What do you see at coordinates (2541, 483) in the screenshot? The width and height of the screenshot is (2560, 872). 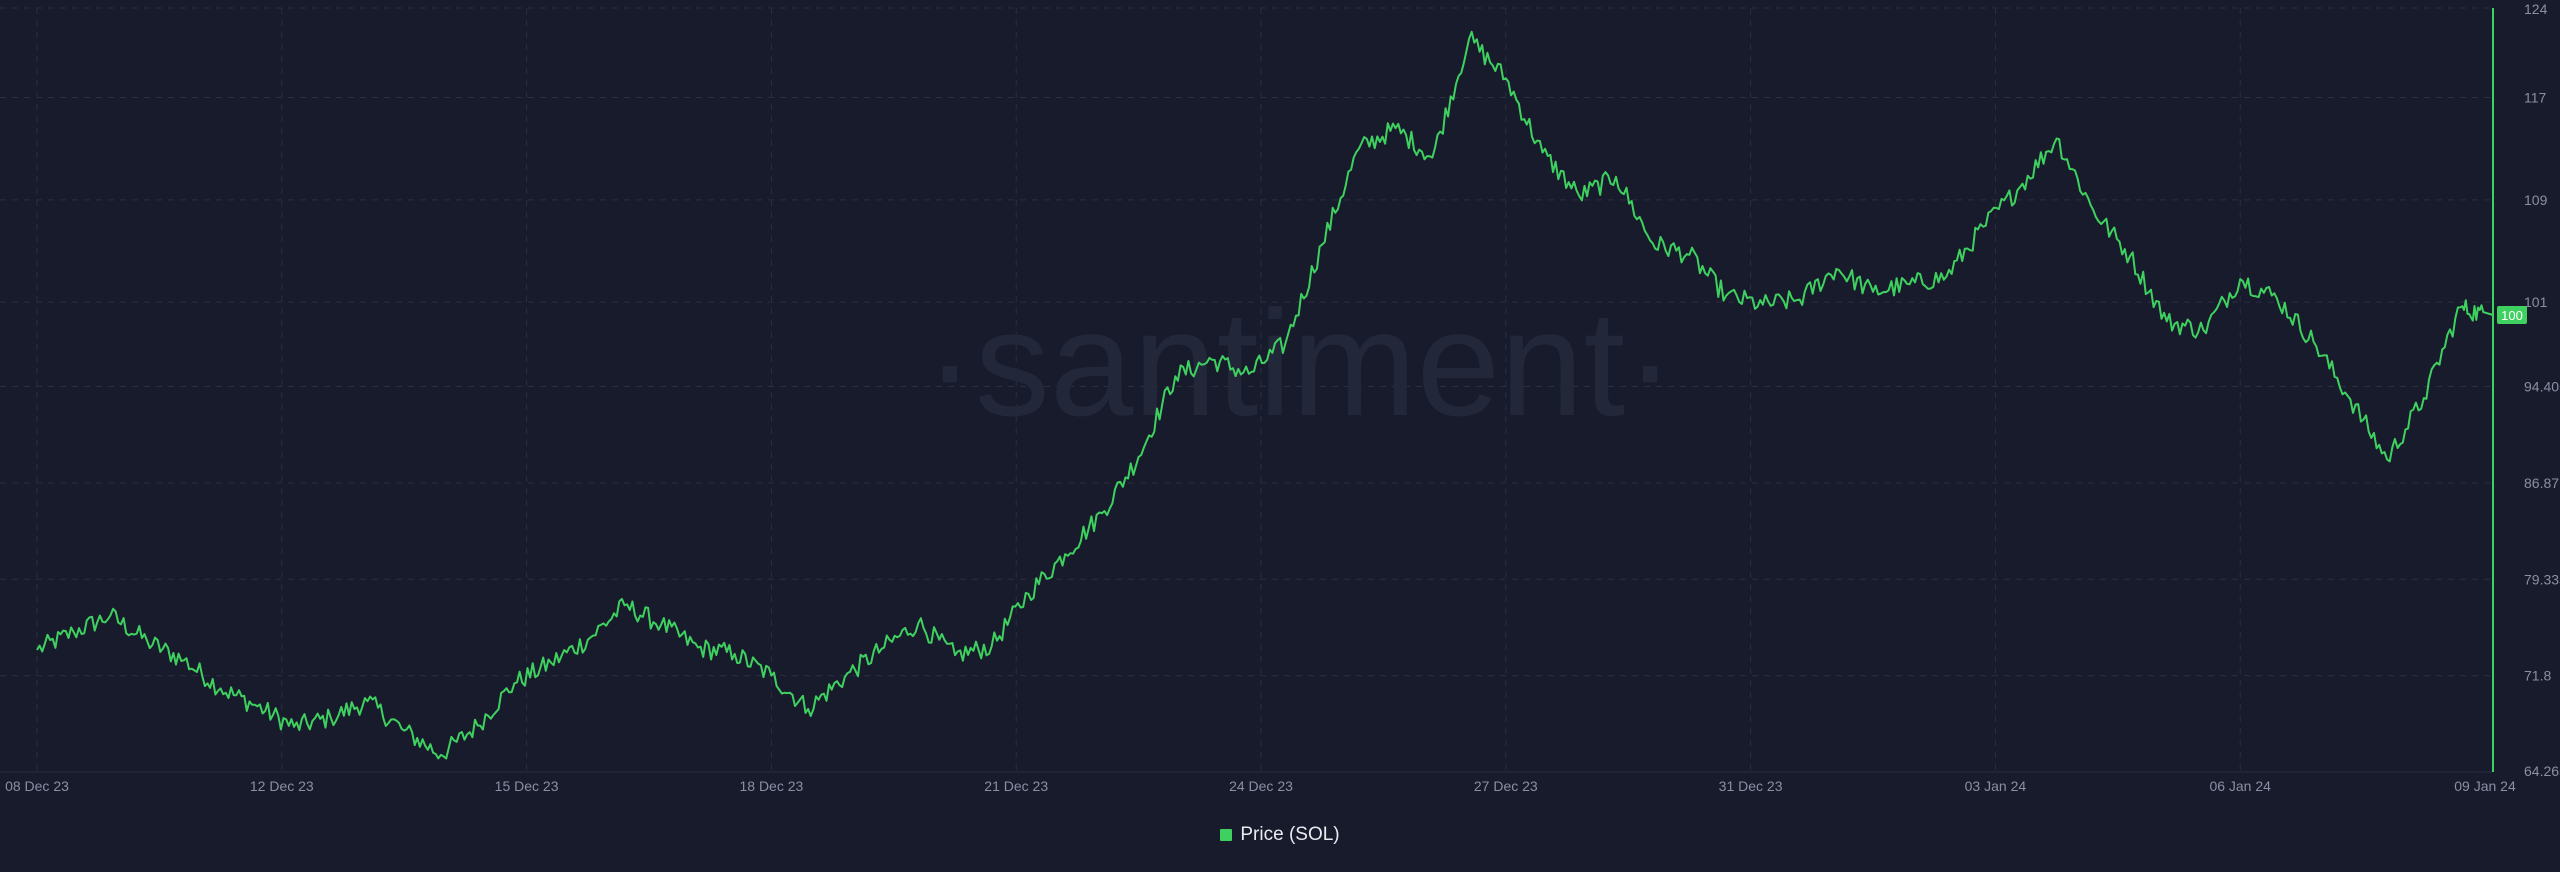 I see `y-tick-label: 86.87` at bounding box center [2541, 483].